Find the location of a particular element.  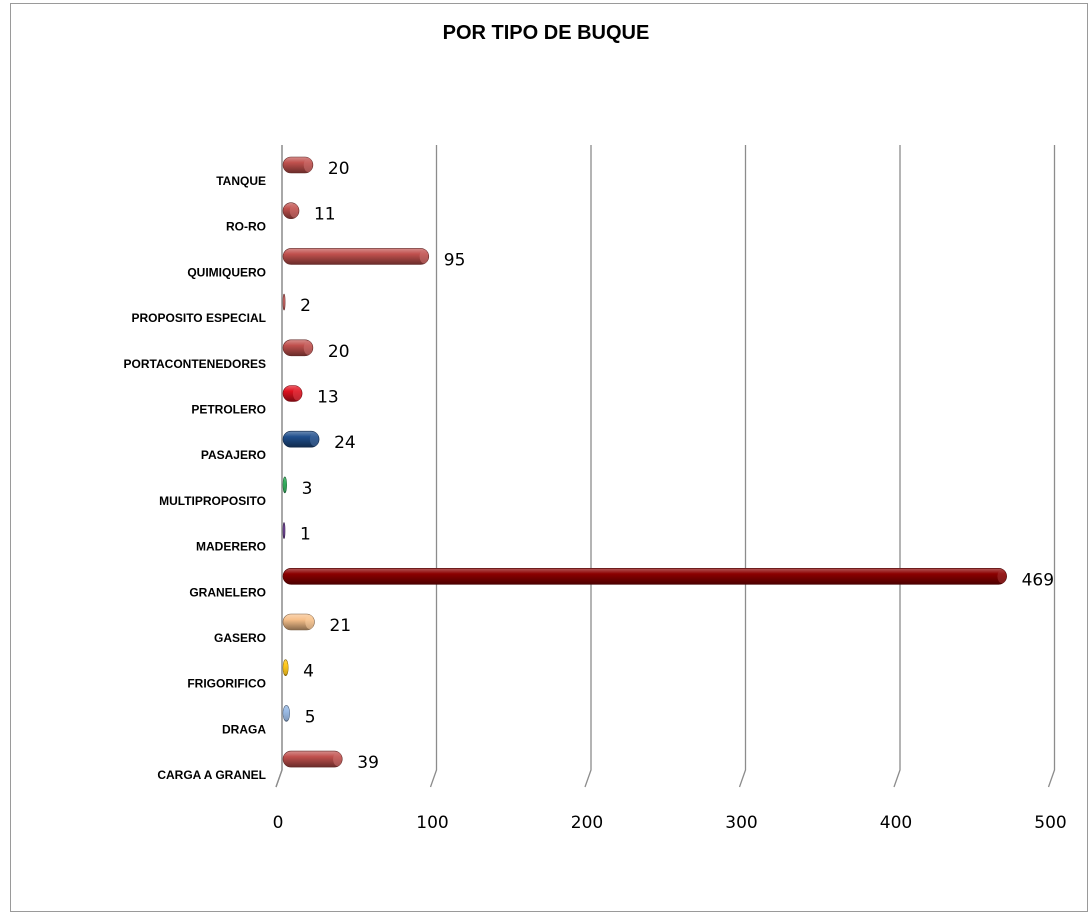

x-tick-label: 200 is located at coordinates (587, 823).